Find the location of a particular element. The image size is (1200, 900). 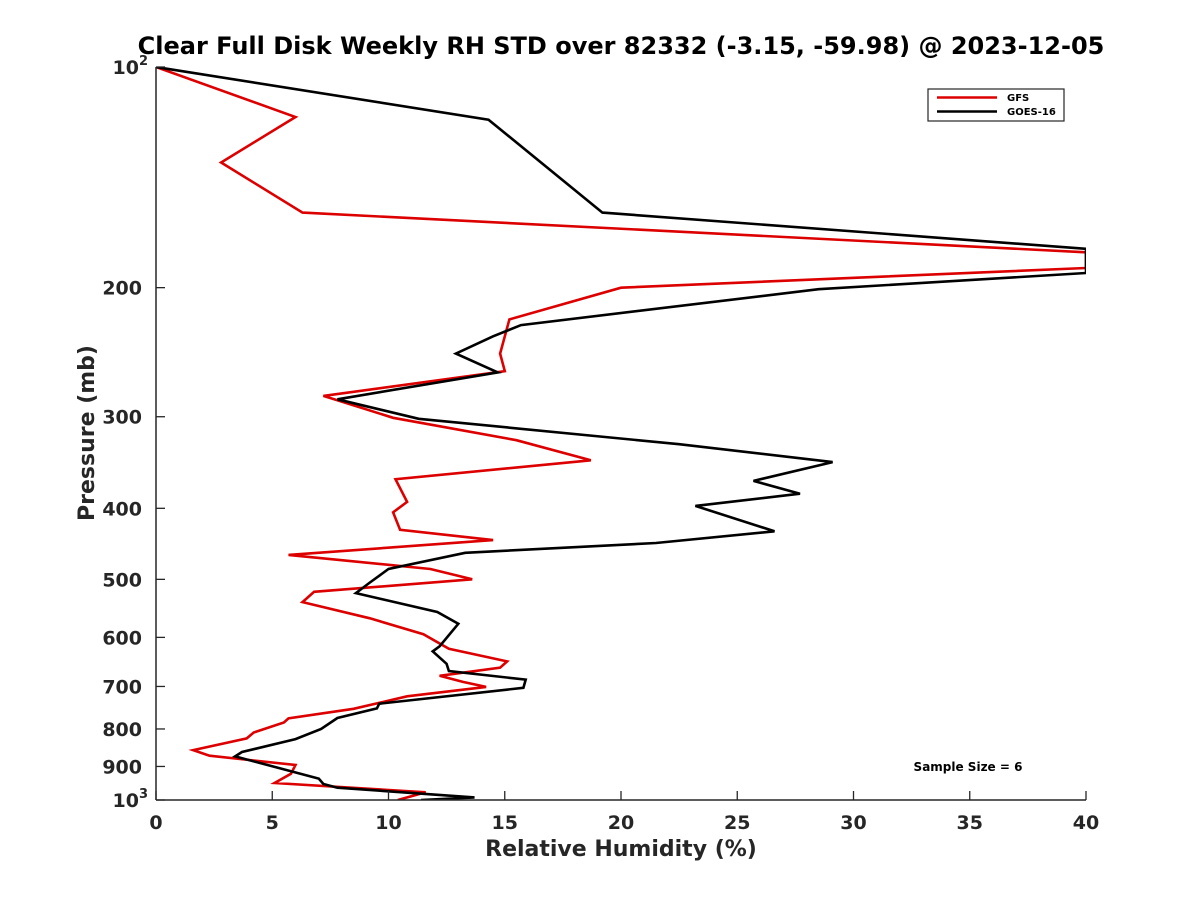

y-tick-label-800: 800 is located at coordinates (122, 730).